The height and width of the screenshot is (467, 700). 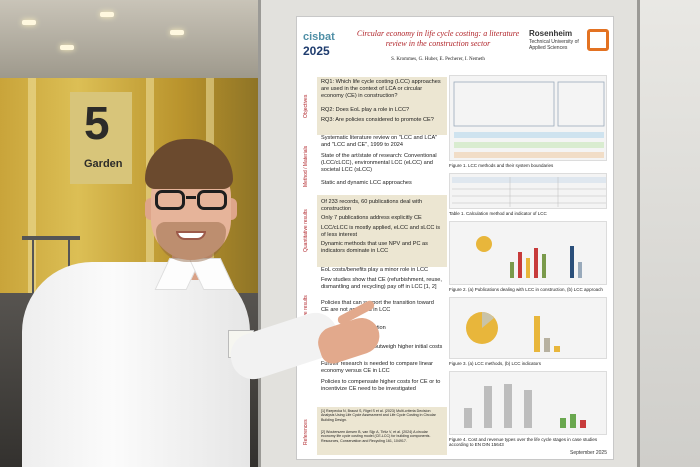 What do you see at coordinates (191, 242) in the screenshot?
I see `beard` at bounding box center [191, 242].